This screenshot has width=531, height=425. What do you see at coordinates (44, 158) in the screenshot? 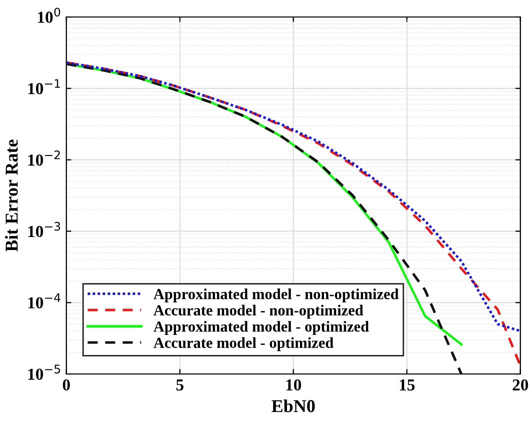
I see `y-tick-label: 10$^{−2}$` at bounding box center [44, 158].